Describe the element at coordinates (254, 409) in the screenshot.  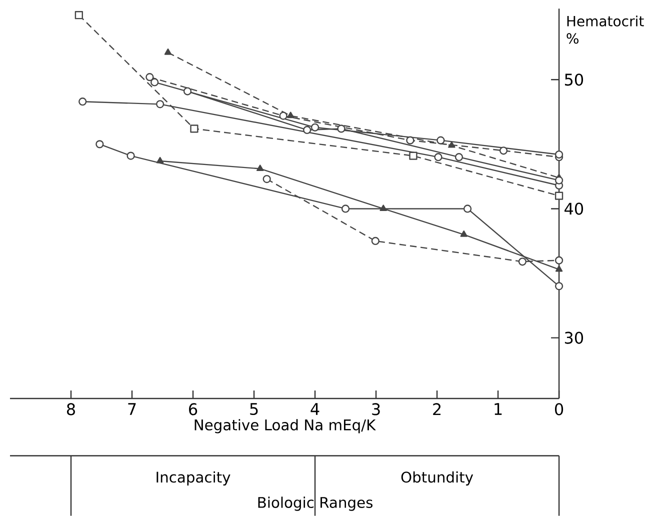
I see `x-tick-label: 5` at that location.